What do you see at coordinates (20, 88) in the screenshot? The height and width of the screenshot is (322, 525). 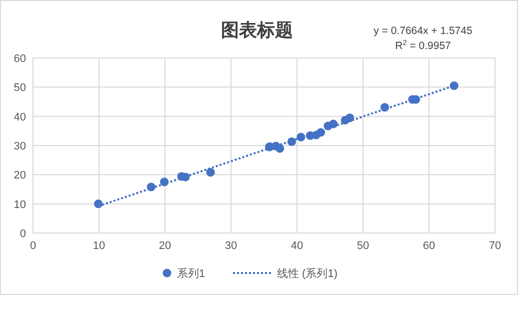 I see `y-tick-label: 50` at bounding box center [20, 88].